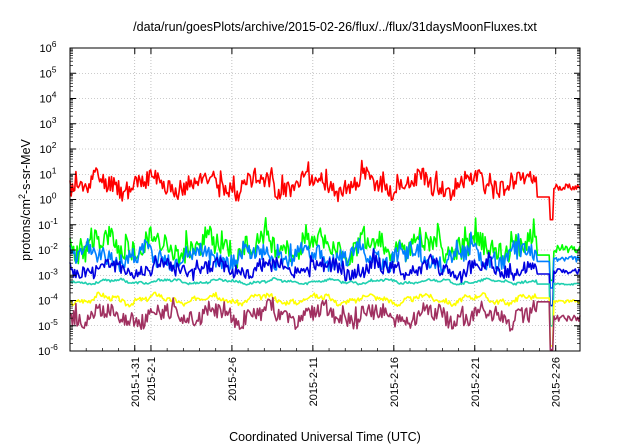 This screenshot has height=448, width=640. I want to click on y-axis-label-sup: 2, so click(22, 196).